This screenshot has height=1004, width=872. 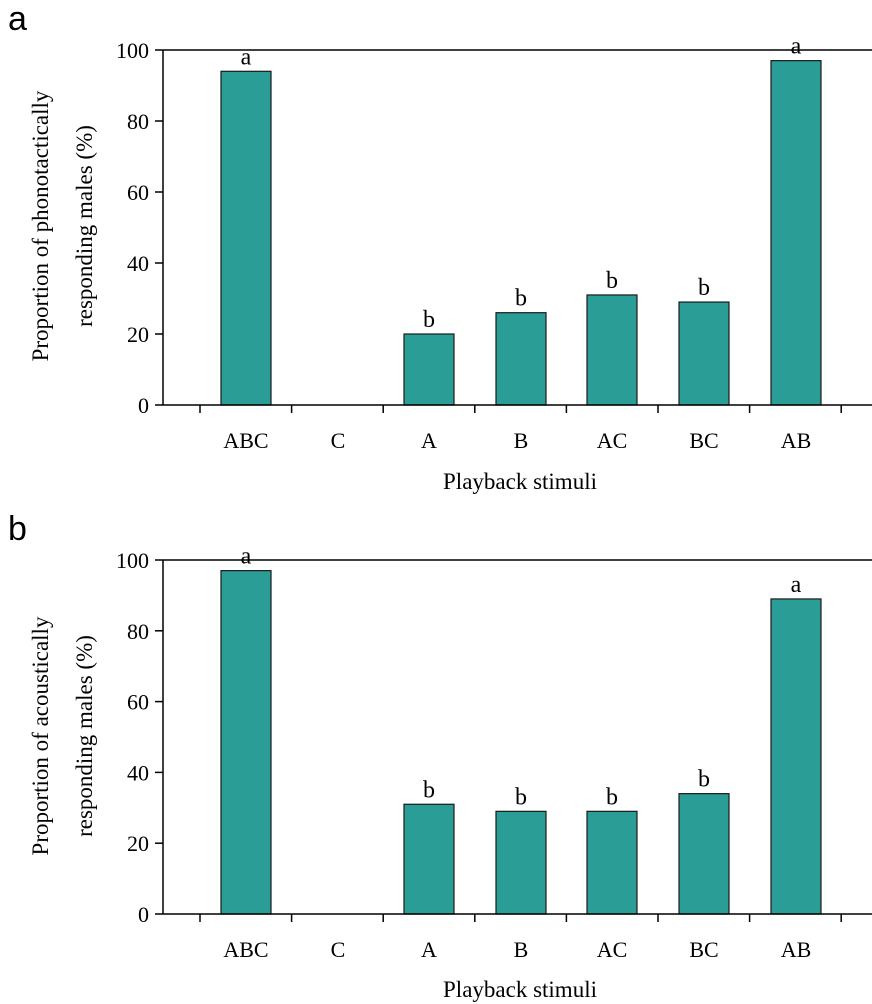 I want to click on panel-letter: a, so click(x=17, y=19).